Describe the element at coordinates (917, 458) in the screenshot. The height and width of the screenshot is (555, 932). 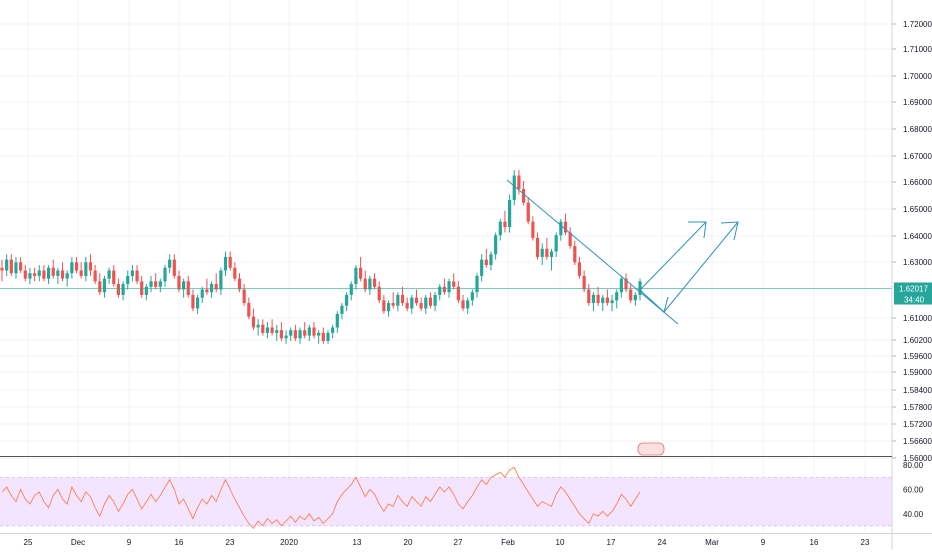
I see `price-tick-label: 1.56000` at that location.